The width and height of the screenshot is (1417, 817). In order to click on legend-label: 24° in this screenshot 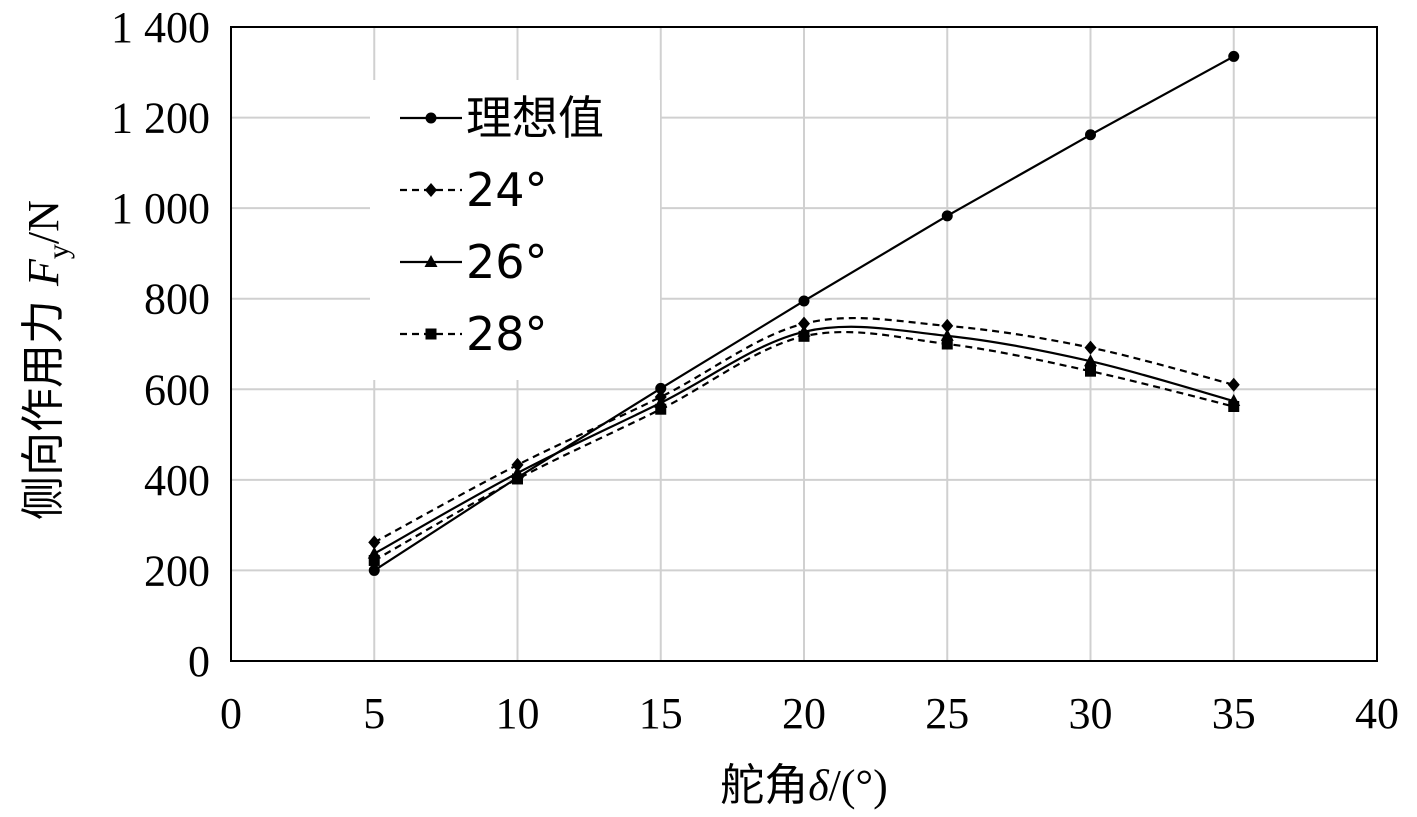, I will do `click(507, 190)`.